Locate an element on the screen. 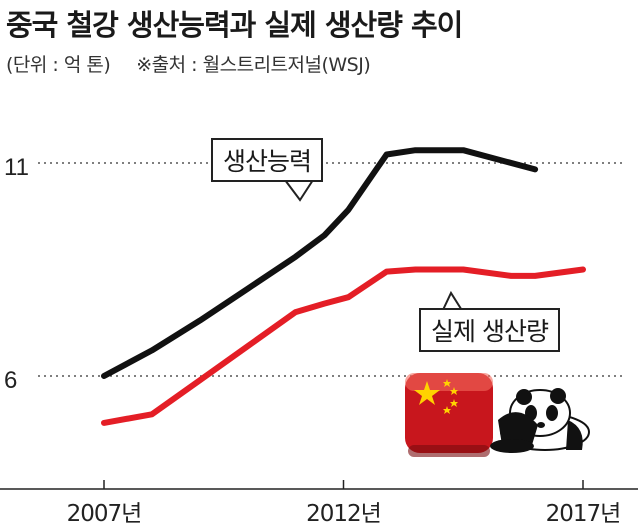  y-tick-label-11: 11 is located at coordinates (16, 167).